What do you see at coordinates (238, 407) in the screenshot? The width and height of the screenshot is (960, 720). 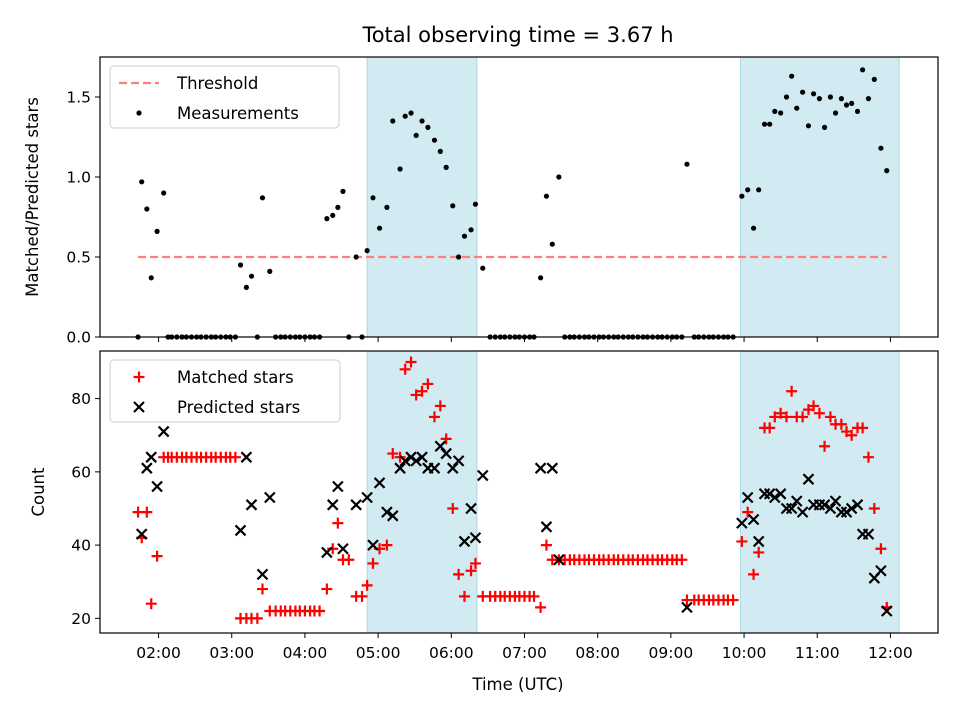 I see `legend-entry-label: Predicted stars` at bounding box center [238, 407].